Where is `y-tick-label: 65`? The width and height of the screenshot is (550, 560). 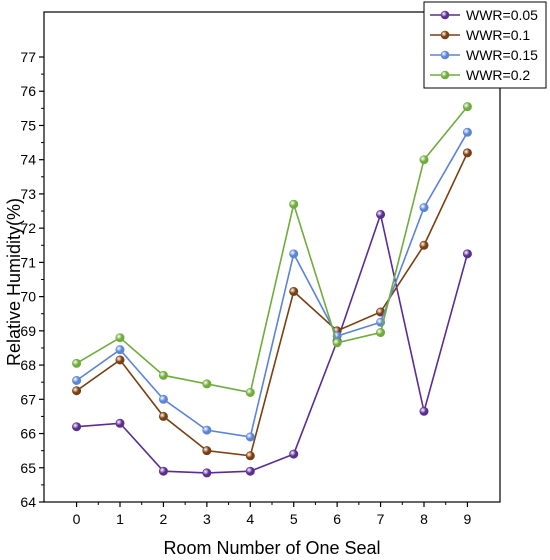 y-tick-label: 65 is located at coordinates (28, 468).